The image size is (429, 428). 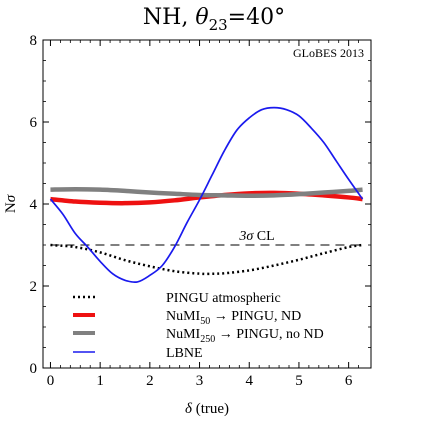 I want to click on x-tick-label: 2, so click(x=150, y=381).